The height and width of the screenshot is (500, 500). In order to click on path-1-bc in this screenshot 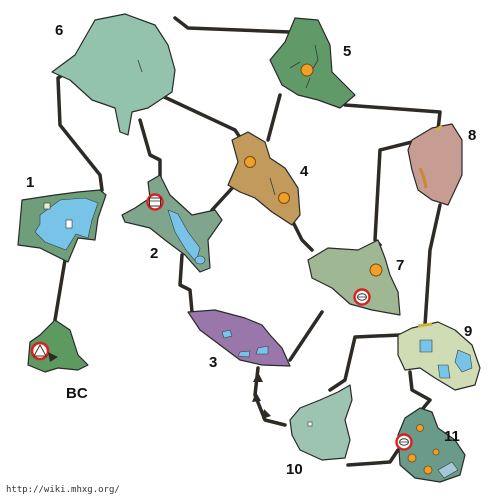, I will do `click(60, 290)`.